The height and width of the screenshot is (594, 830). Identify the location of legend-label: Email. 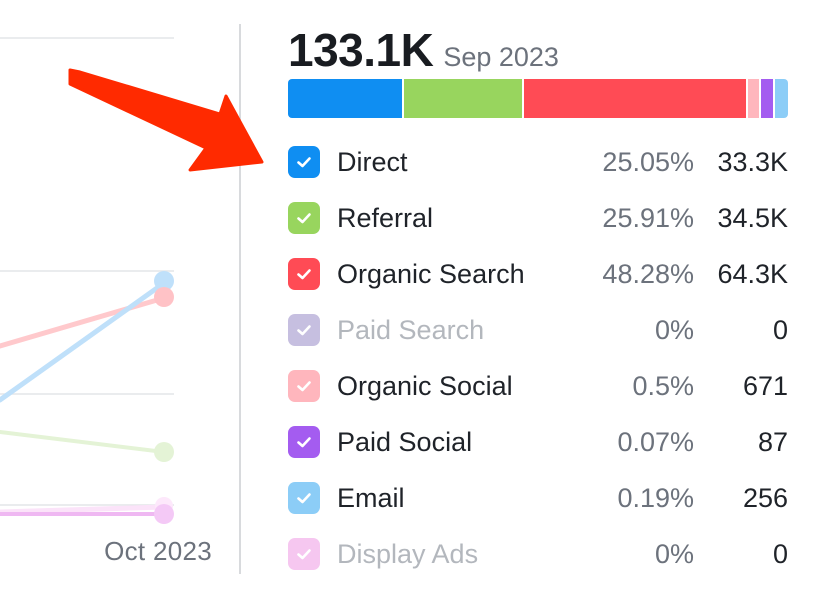
(371, 497).